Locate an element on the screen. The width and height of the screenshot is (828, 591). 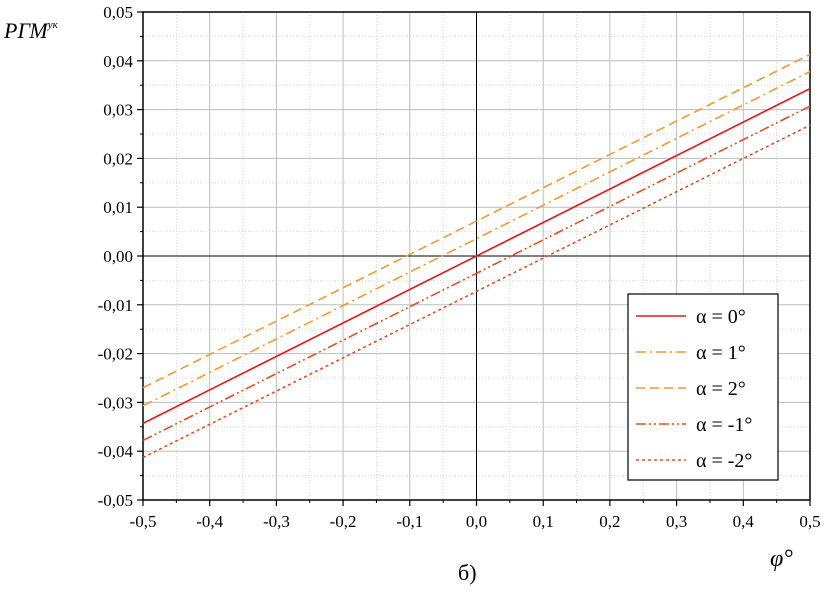
x-tick-label: -0,5 is located at coordinates (143, 521).